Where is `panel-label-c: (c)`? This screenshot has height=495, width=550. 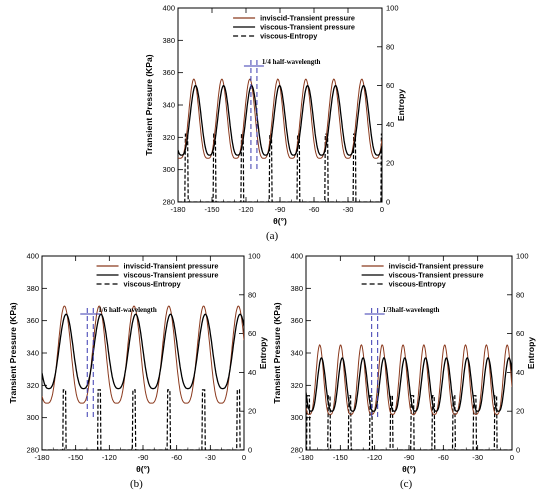 panel-label-c: (c) is located at coordinates (406, 484).